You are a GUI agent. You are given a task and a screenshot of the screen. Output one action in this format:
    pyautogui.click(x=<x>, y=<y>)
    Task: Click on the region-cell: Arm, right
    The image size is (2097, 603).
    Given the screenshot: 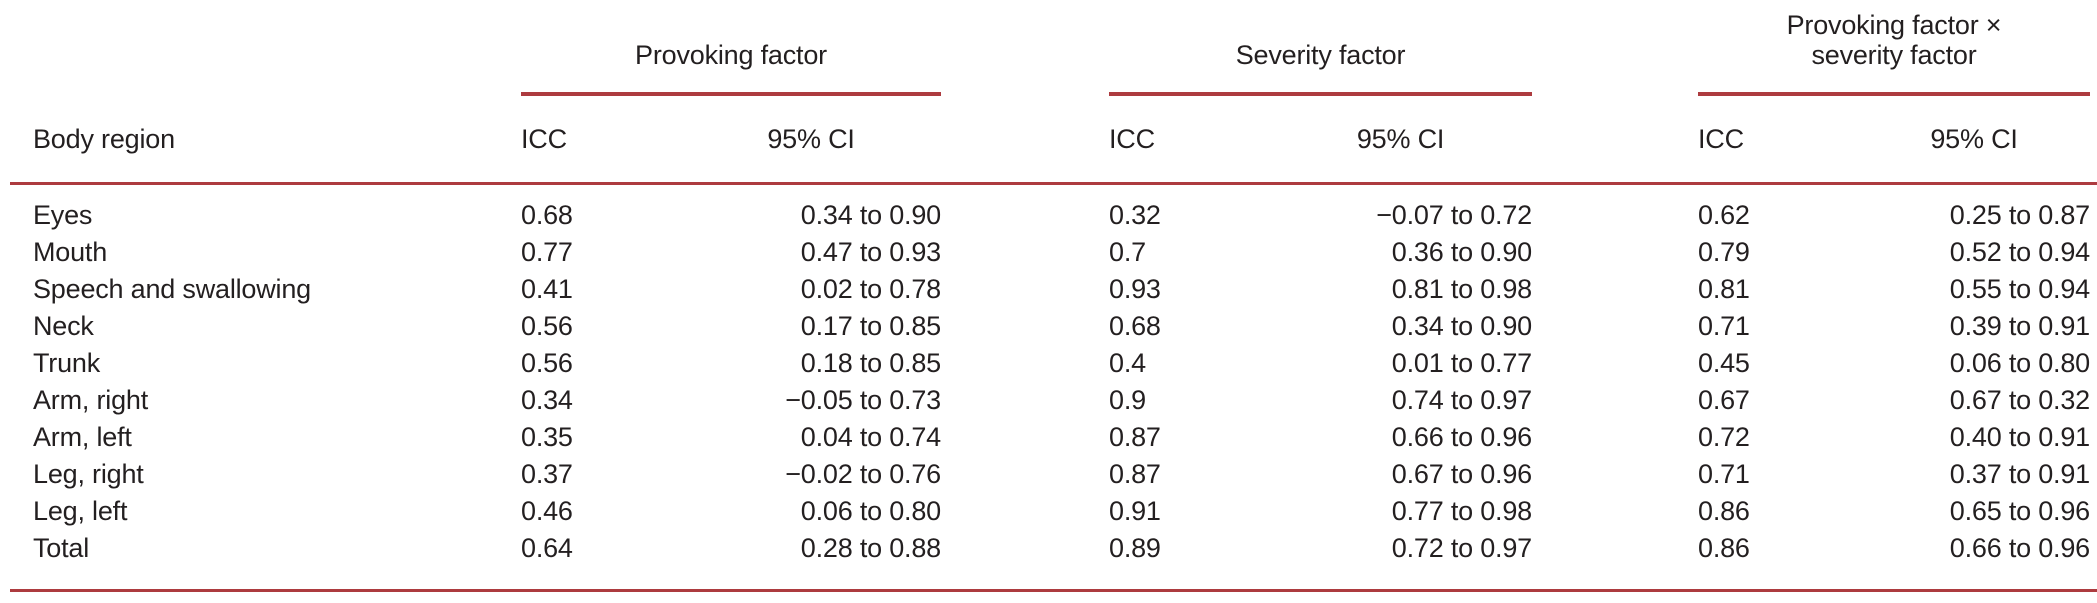 What is the action you would take?
    pyautogui.click(x=91, y=400)
    